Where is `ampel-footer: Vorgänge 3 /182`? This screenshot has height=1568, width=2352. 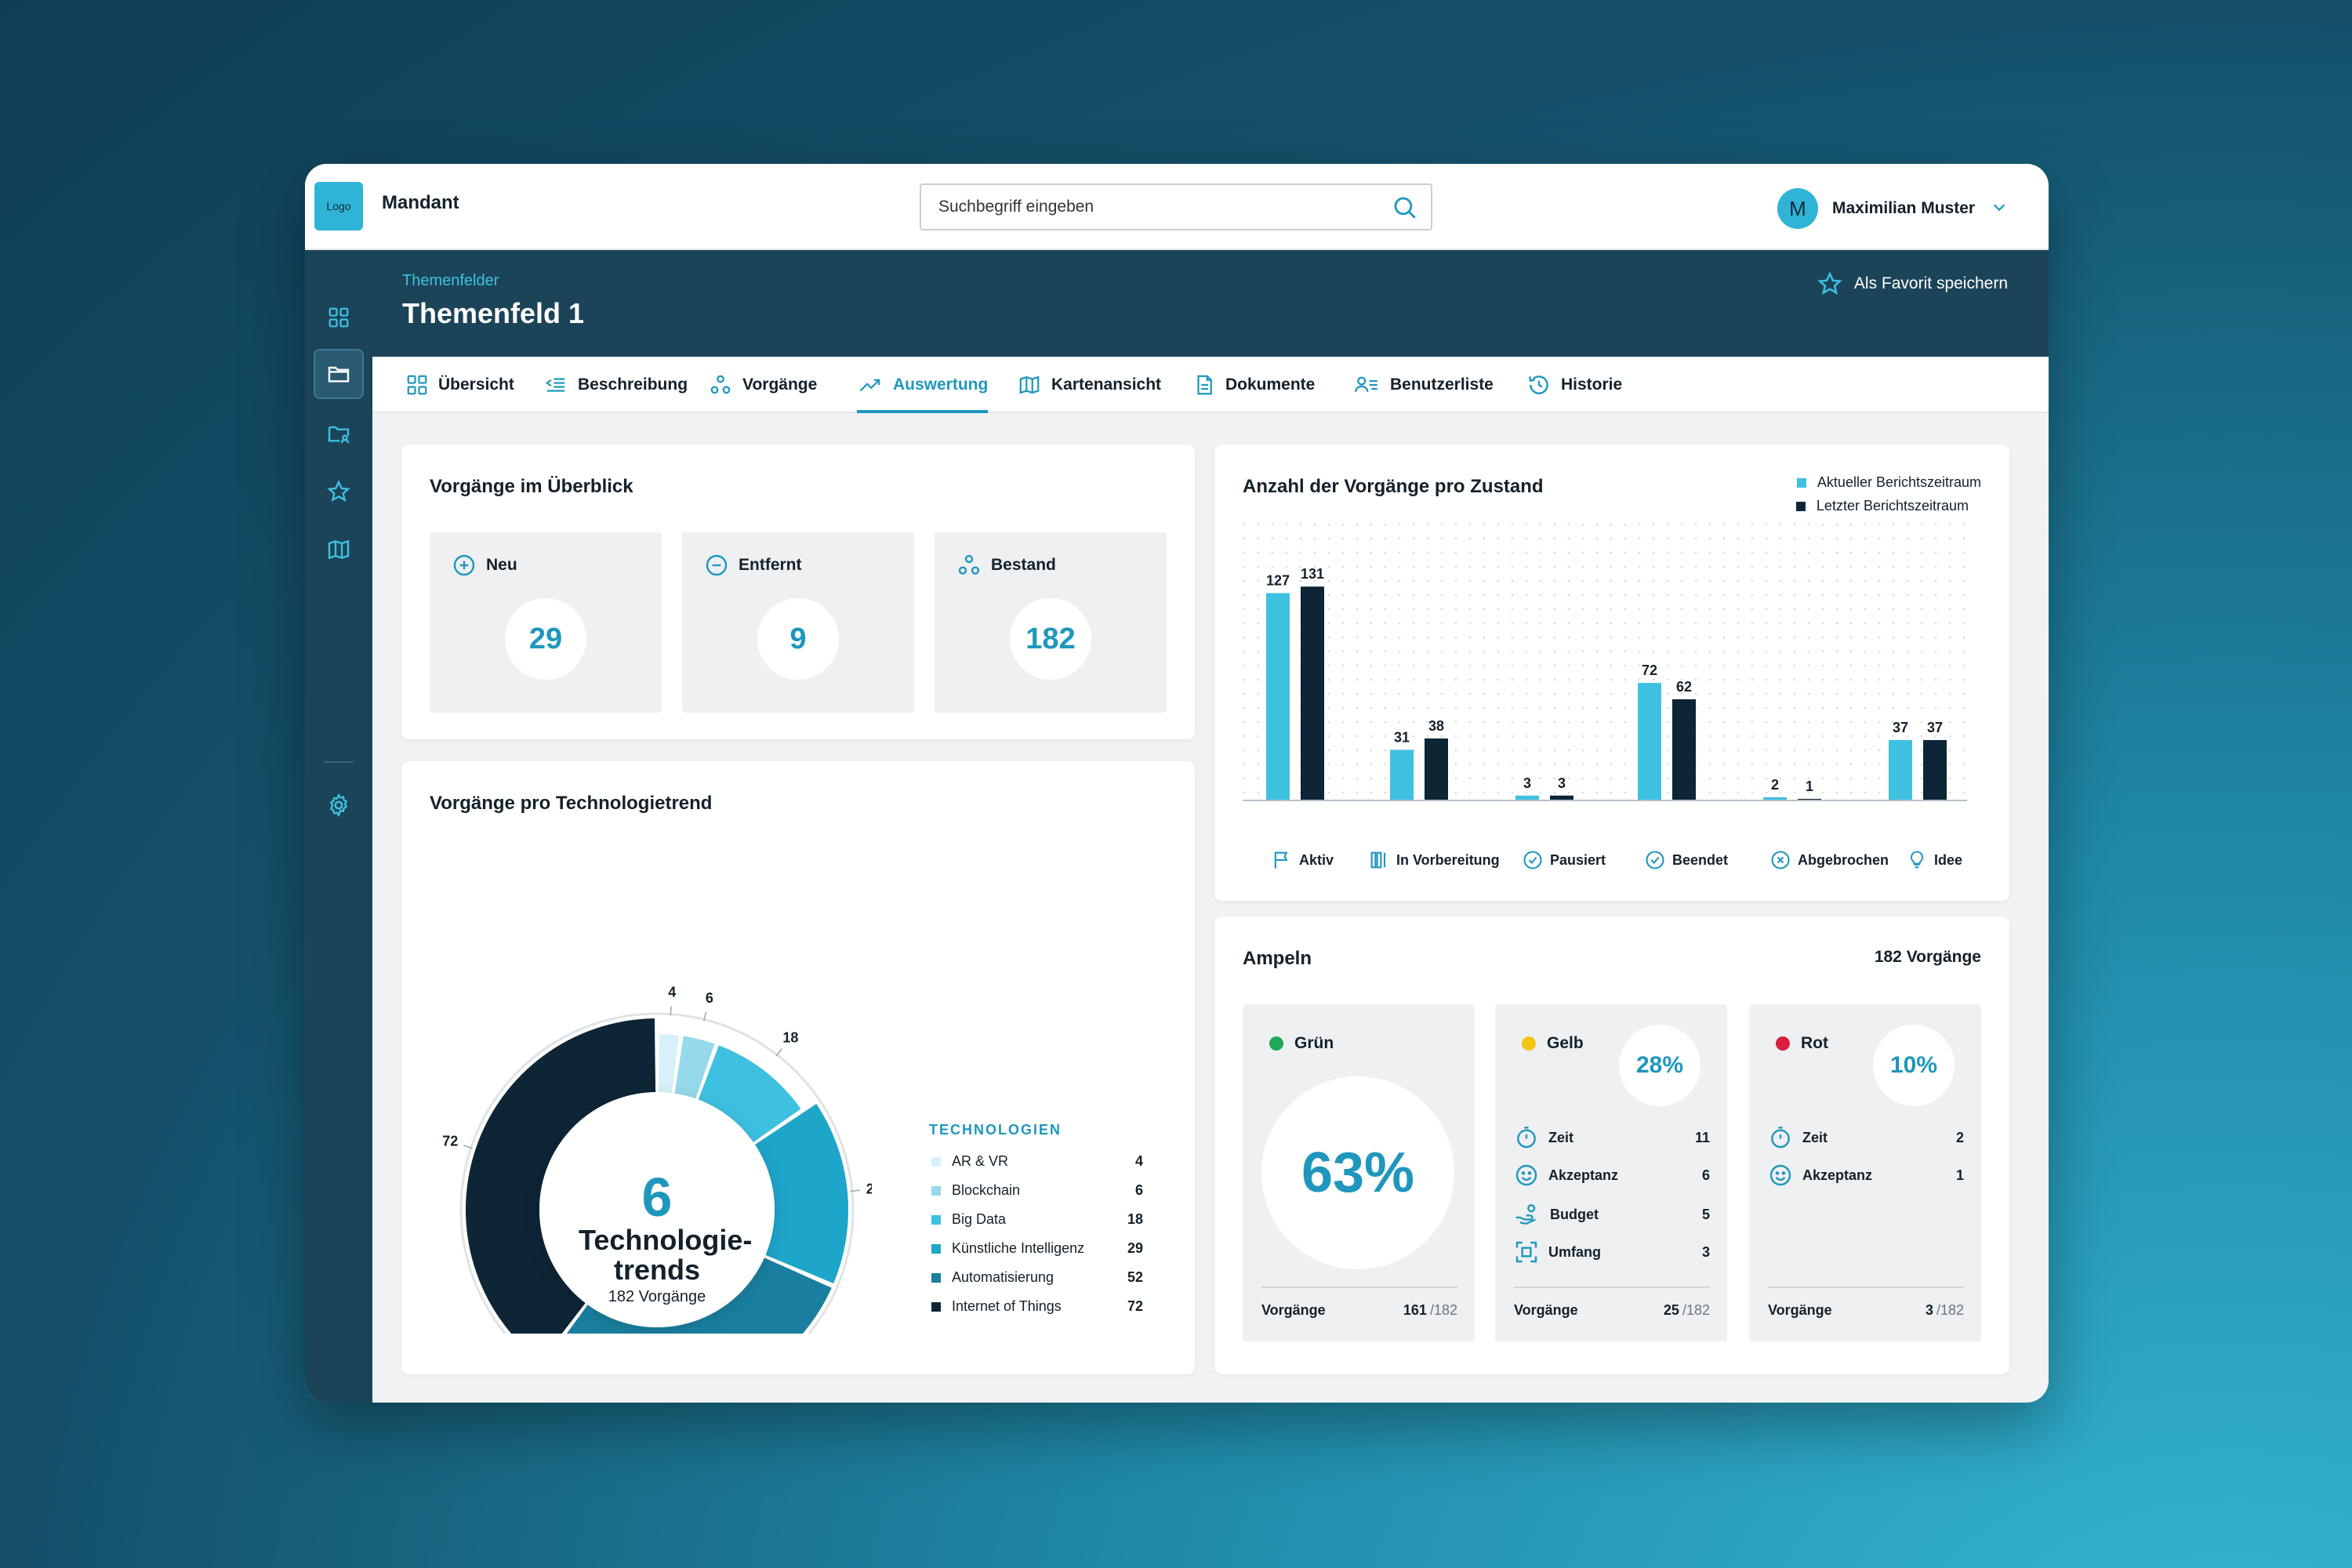
ampel-footer: Vorgänge 3 /182 is located at coordinates (1866, 1303).